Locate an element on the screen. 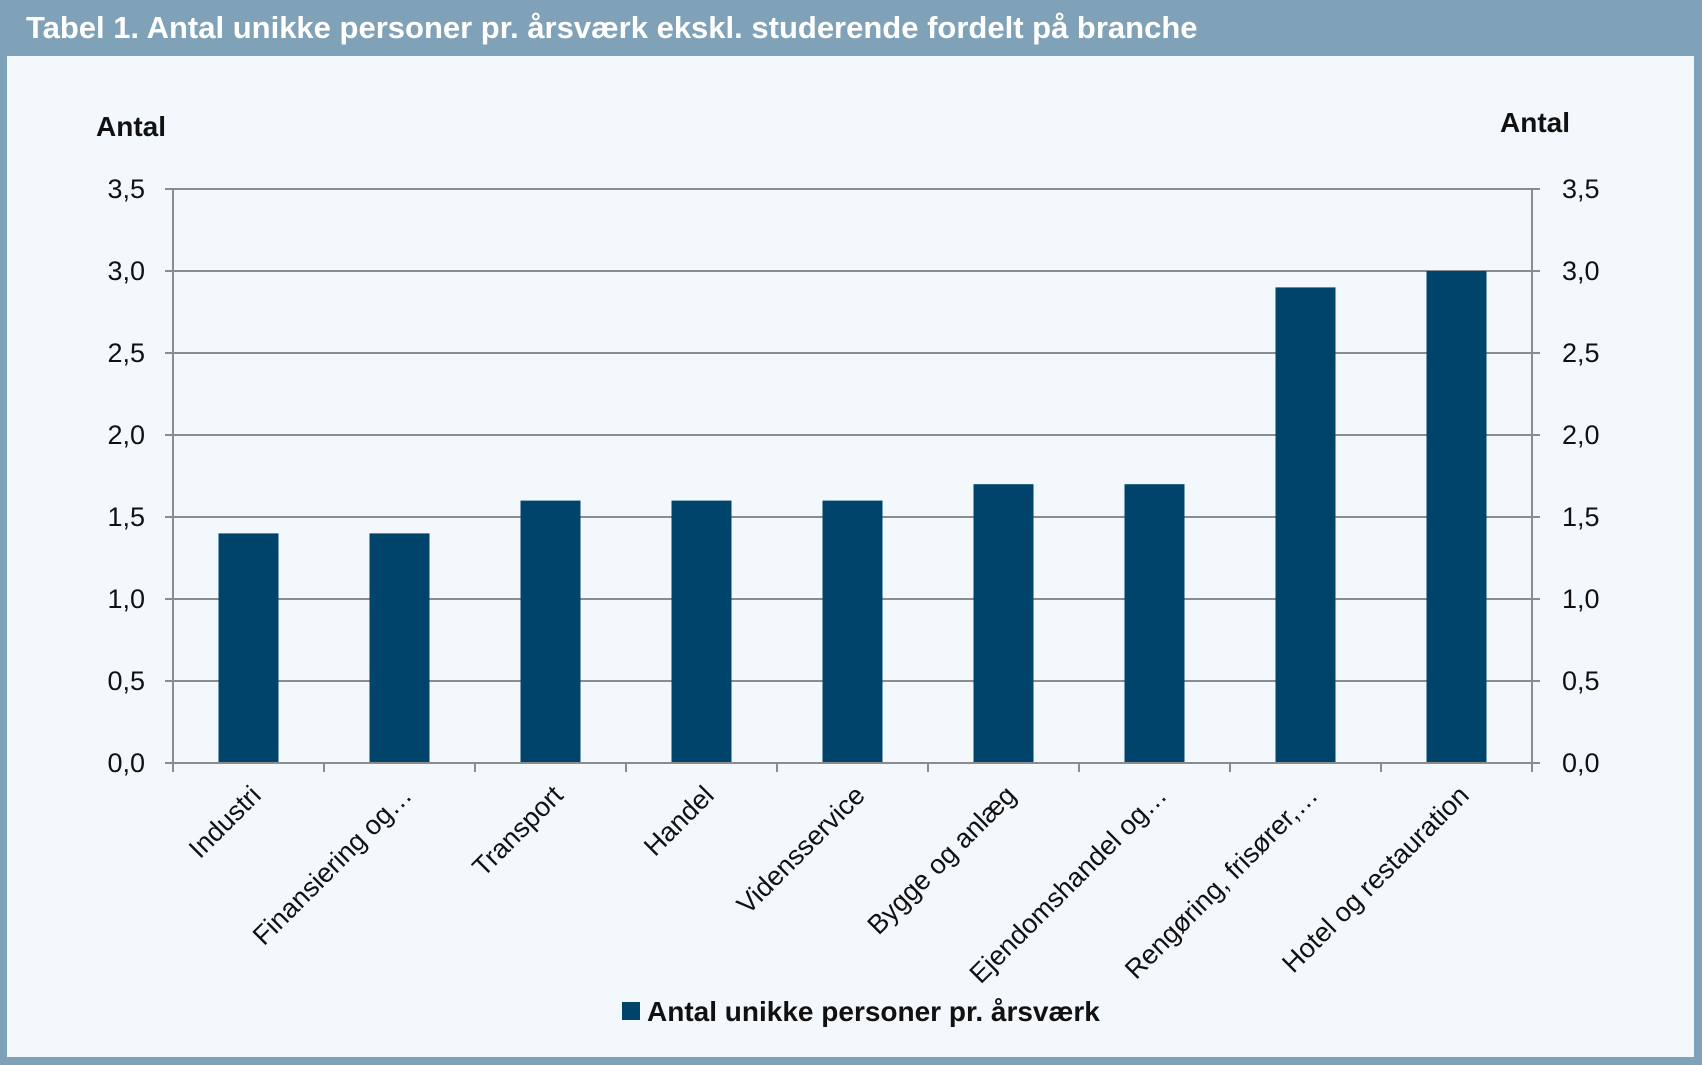 Image resolution: width=1702 pixels, height=1065 pixels. y-tick-label-left: 3,5 is located at coordinates (126, 189).